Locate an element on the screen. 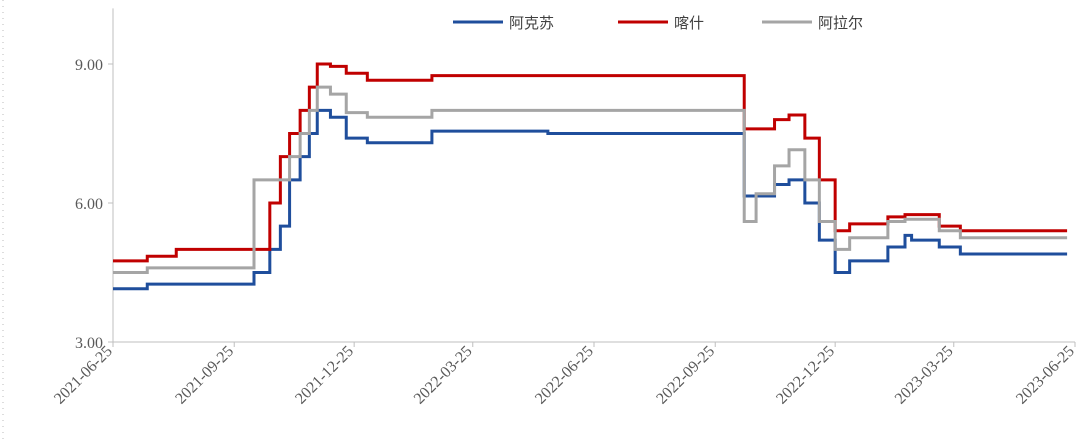 The width and height of the screenshot is (1081, 442). y-tick-label: 3.00 is located at coordinates (89, 343).